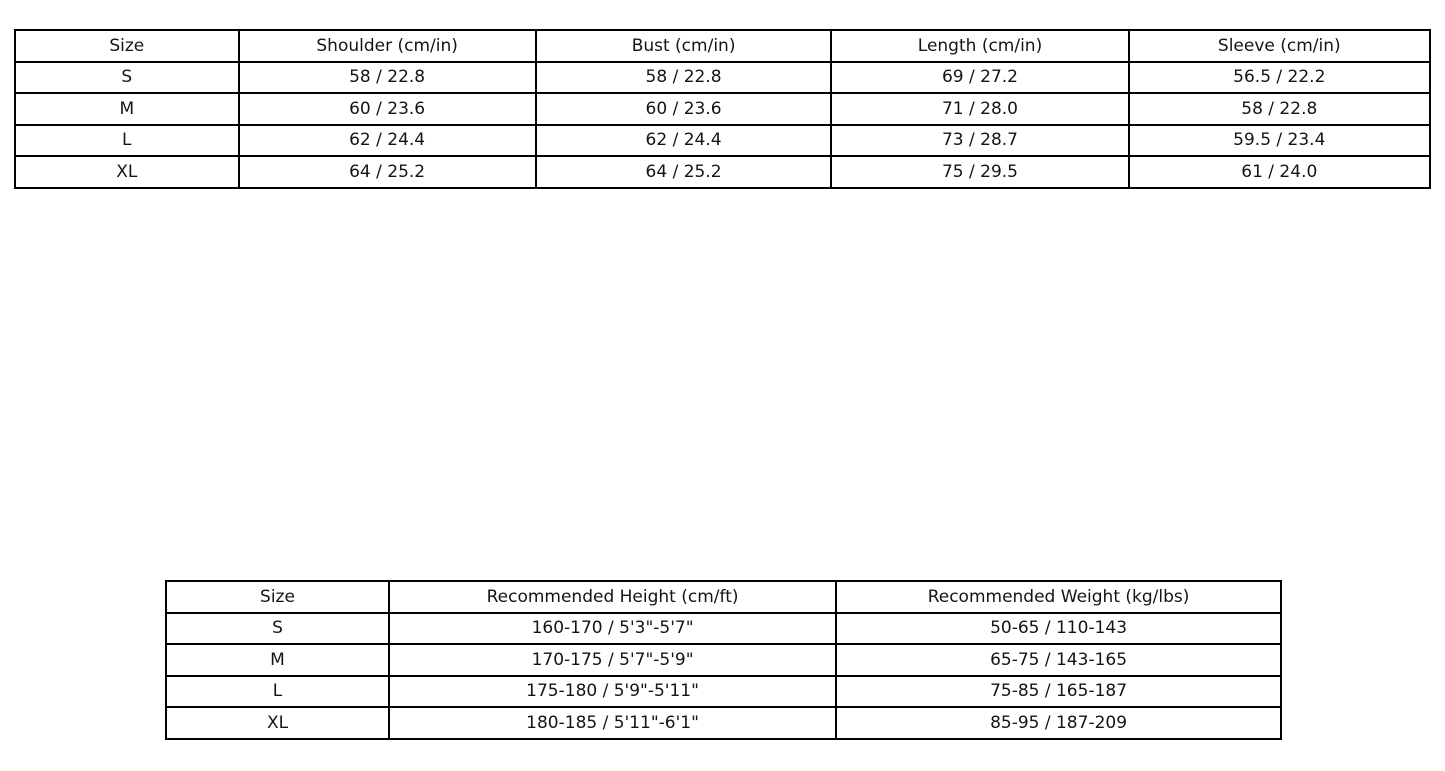  I want to click on table-row: L 62 / 24.4 62 / 24.4 73 / 28.7 59.5 / 23.4, so click(723, 140).